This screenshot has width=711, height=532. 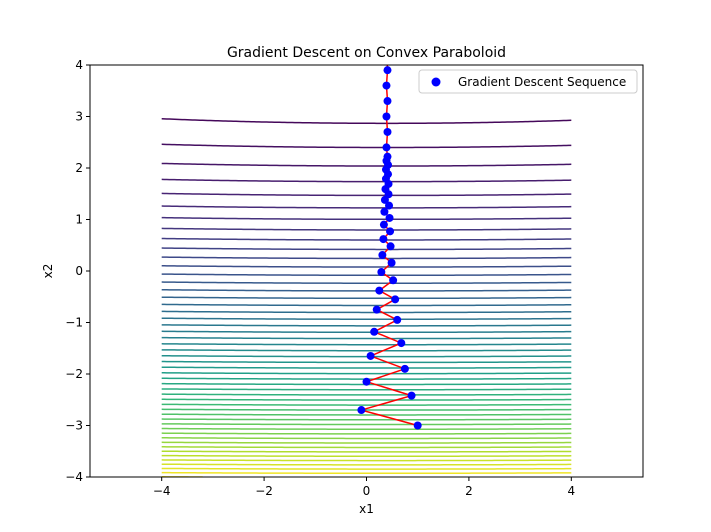 What do you see at coordinates (79, 65) in the screenshot?
I see `y-tick-label: 4` at bounding box center [79, 65].